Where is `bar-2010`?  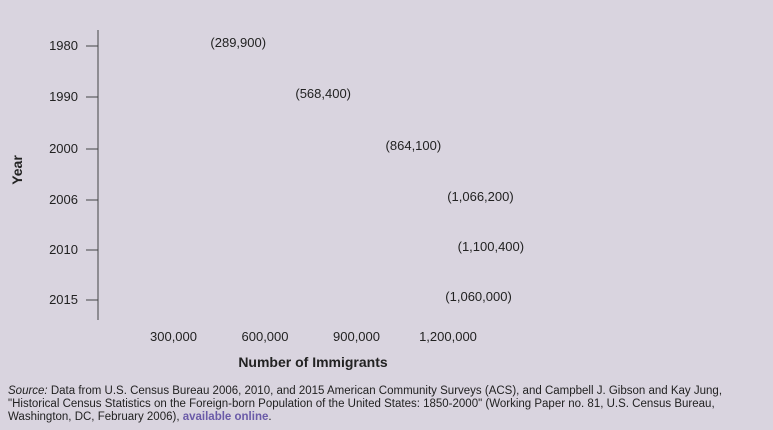 bar-2010 is located at coordinates (268, 248).